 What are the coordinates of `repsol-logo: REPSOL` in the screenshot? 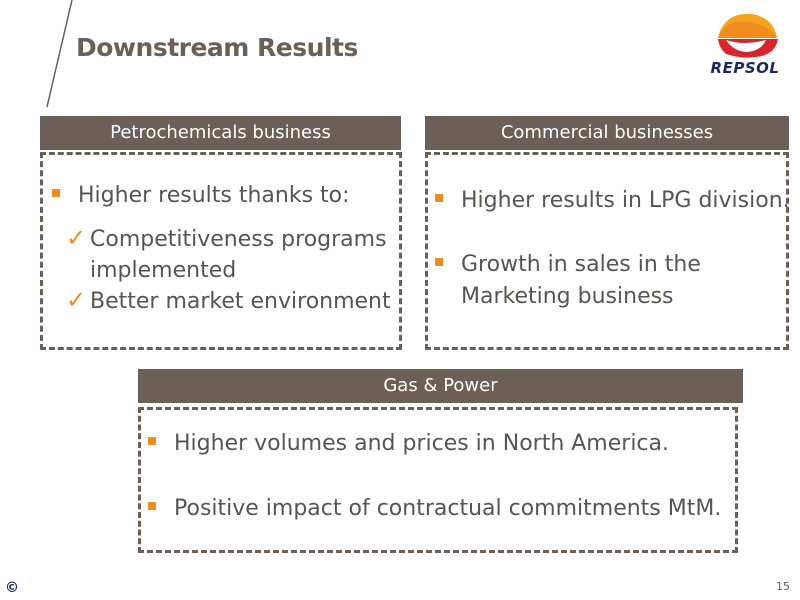 It's located at (745, 45).